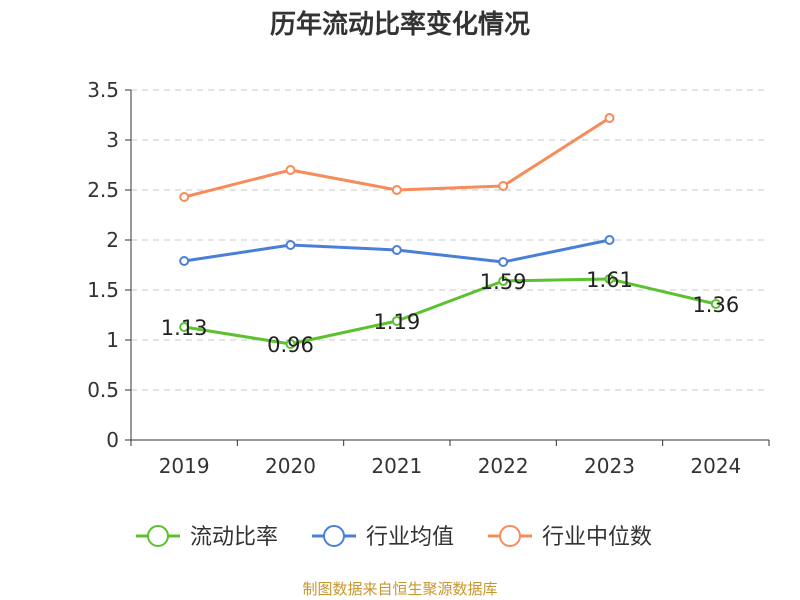  I want to click on data-label: 1.61, so click(609, 280).